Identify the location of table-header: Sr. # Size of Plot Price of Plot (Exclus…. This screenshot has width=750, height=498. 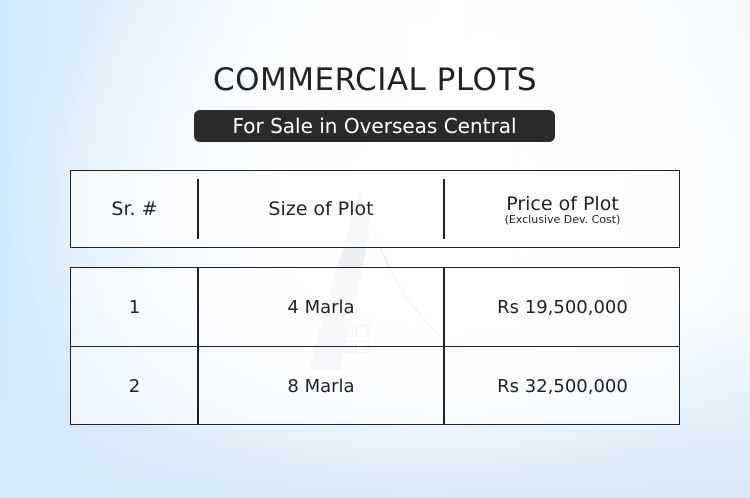
(375, 209).